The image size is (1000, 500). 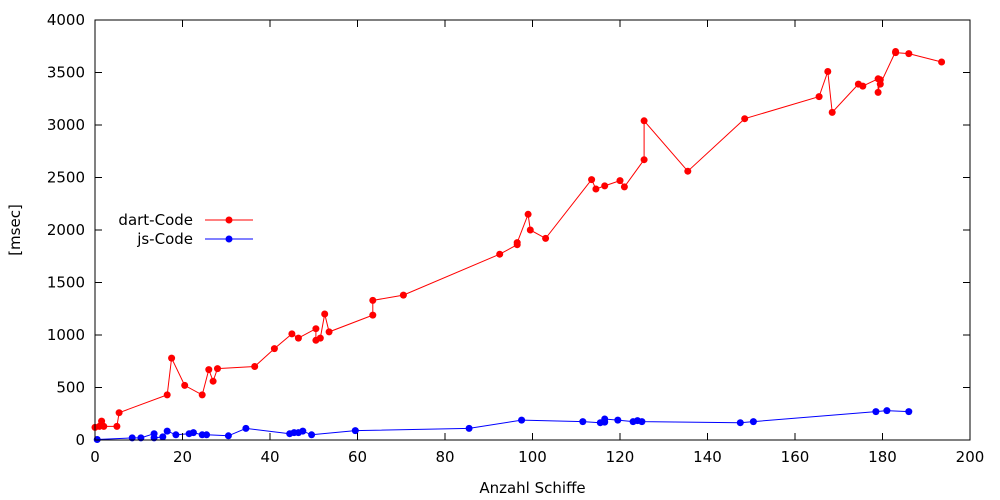 What do you see at coordinates (620, 457) in the screenshot?
I see `x-tick-label: 120` at bounding box center [620, 457].